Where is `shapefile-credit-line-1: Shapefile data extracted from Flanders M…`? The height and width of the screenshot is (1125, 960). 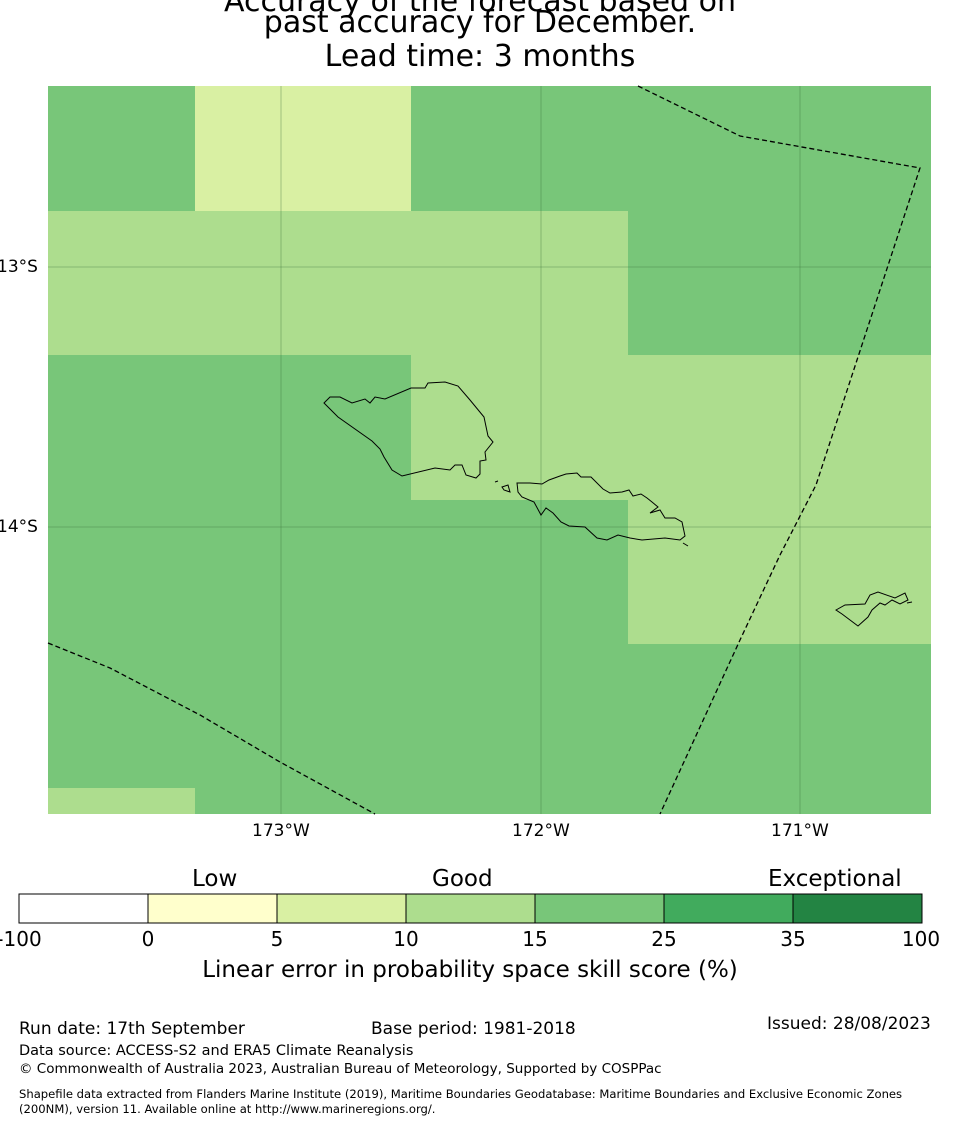
shapefile-credit-line-1: Shapefile data extracted from Flanders M… is located at coordinates (461, 1094).